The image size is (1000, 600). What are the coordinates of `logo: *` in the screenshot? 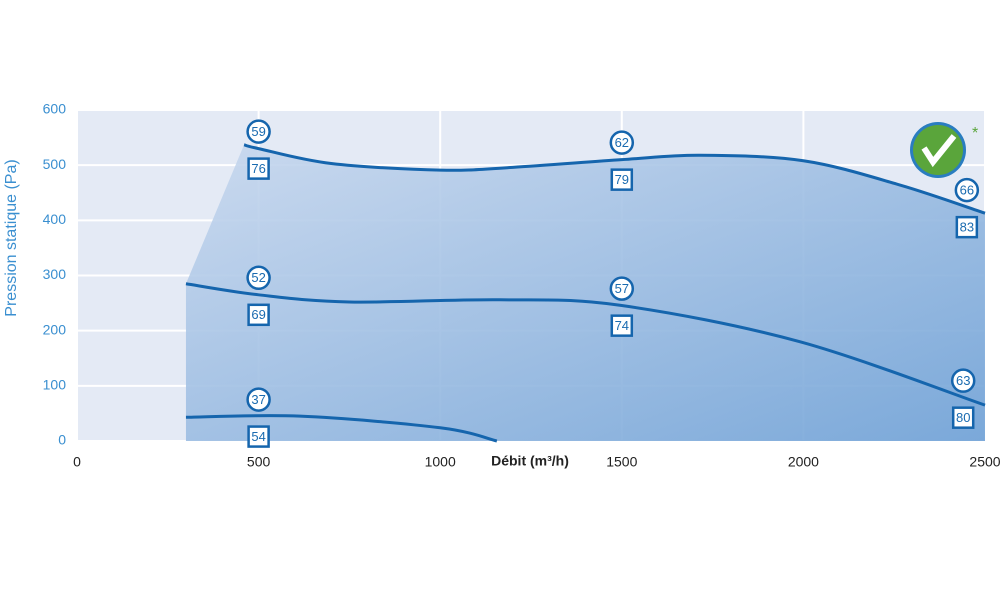 It's located at (944, 150).